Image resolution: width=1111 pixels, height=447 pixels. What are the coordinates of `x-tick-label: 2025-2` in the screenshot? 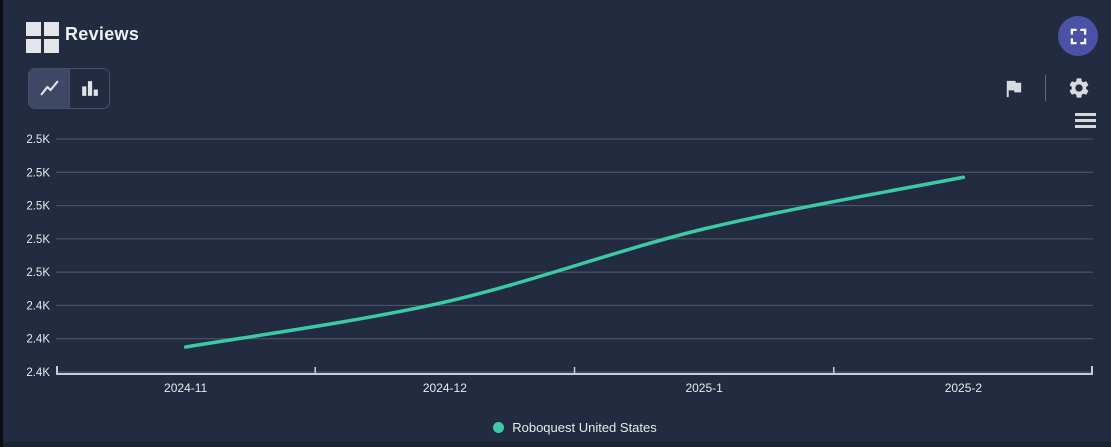 It's located at (964, 388).